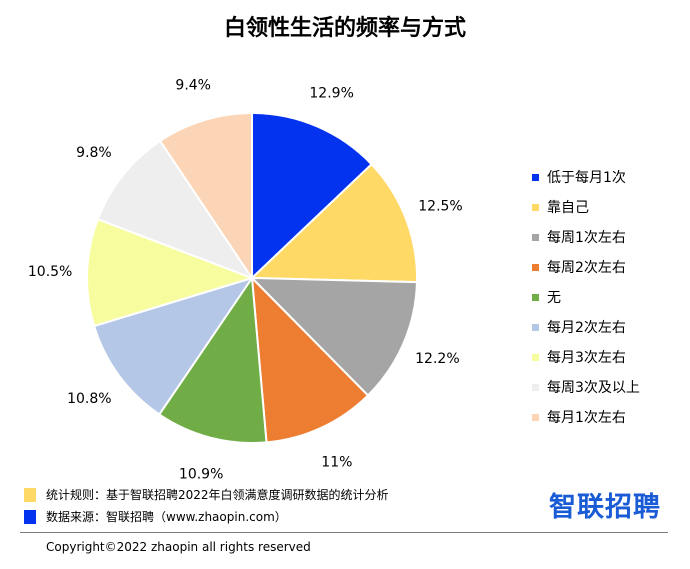 Image resolution: width=690 pixels, height=569 pixels. What do you see at coordinates (440, 206) in the screenshot?
I see `slice-data-label: 12.5%` at bounding box center [440, 206].